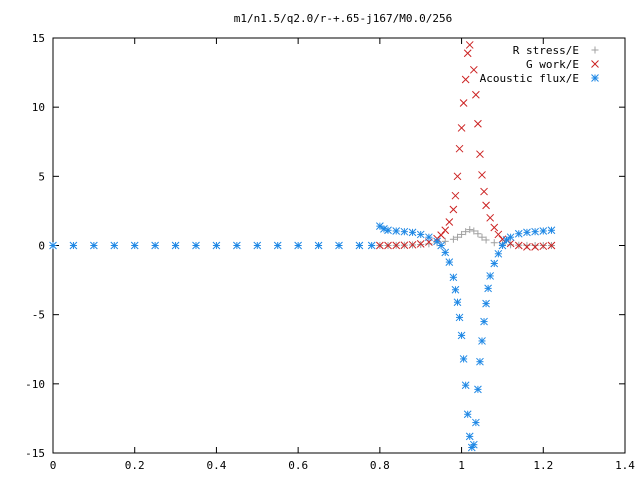 The width and height of the screenshot is (640, 480). Describe the element at coordinates (135, 465) in the screenshot. I see `x-tick-label: 0.2` at that location.